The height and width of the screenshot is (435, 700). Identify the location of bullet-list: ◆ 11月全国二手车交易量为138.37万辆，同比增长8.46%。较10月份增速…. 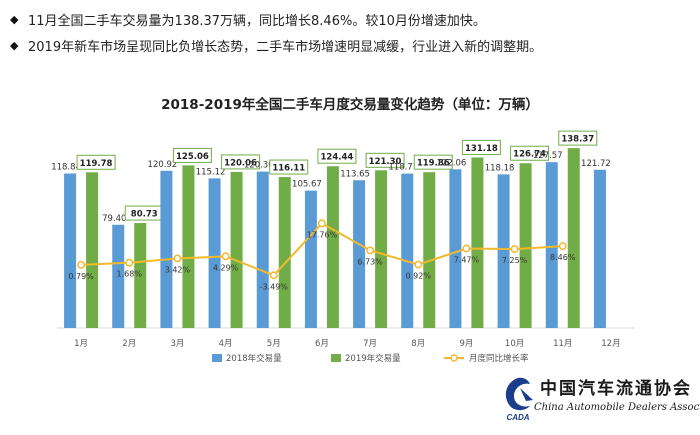
(350, 32).